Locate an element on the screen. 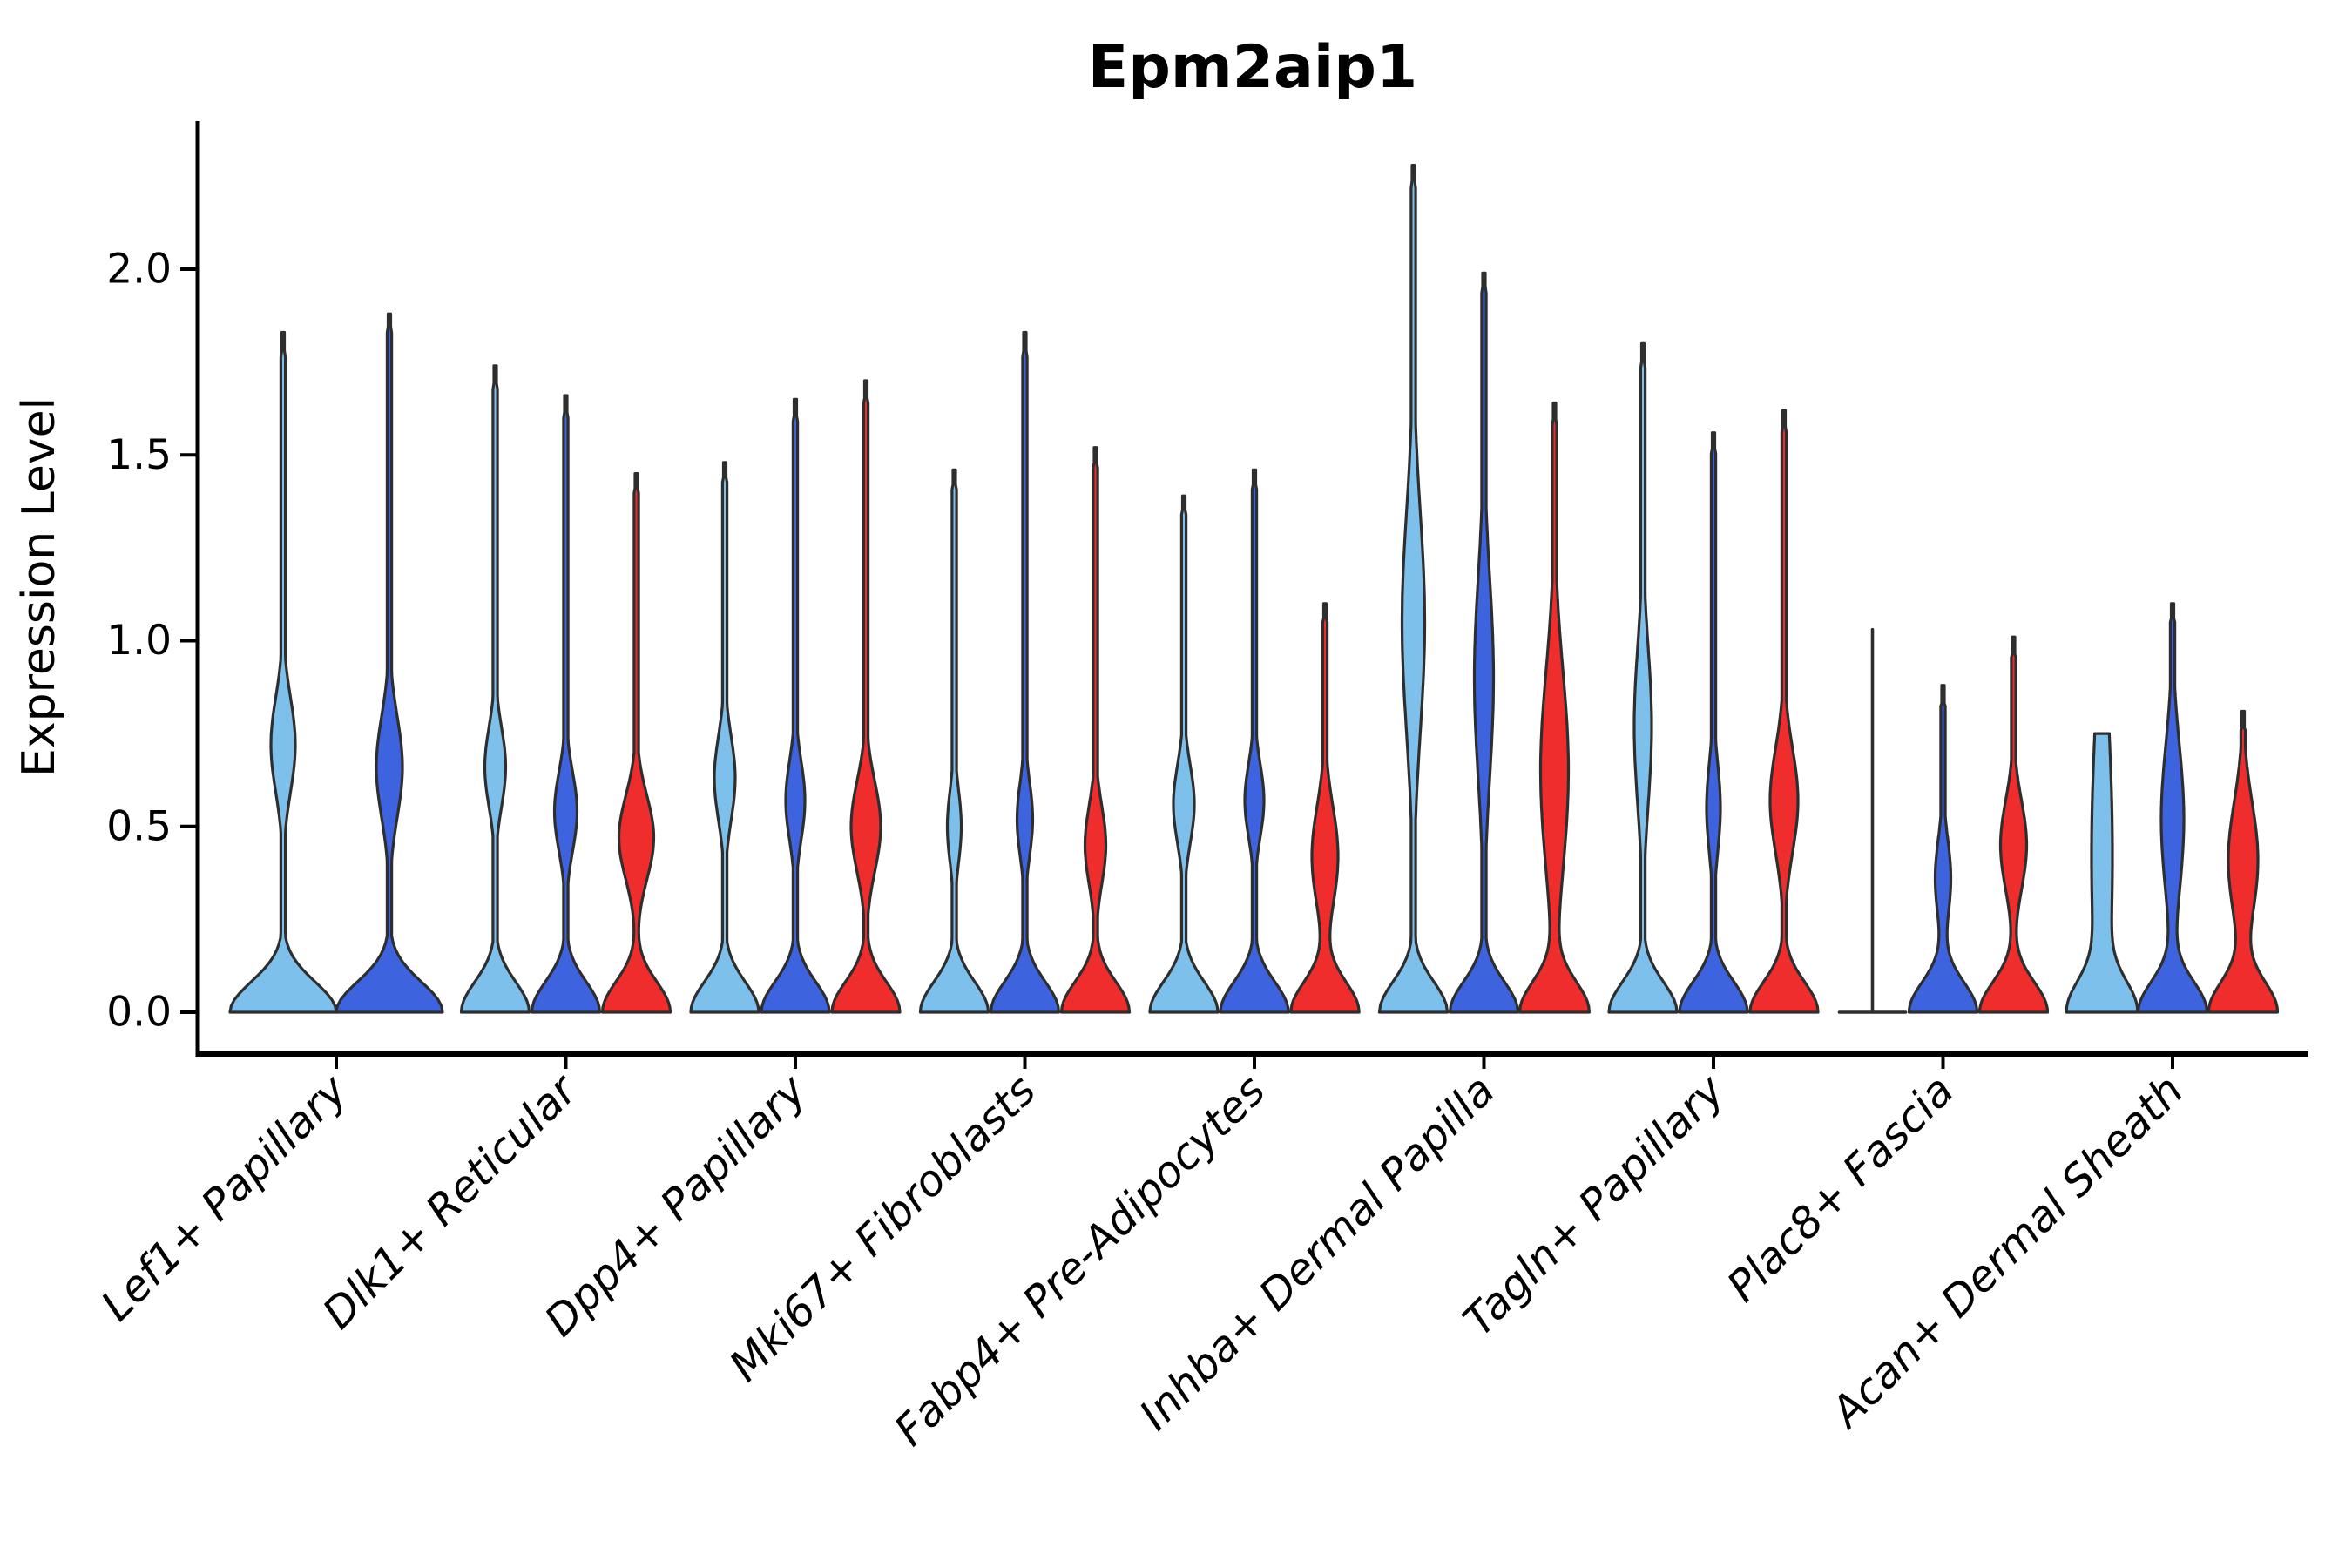 Image resolution: width=2352 pixels, height=1568 pixels. violin-plac8-fascia-dark_blue is located at coordinates (1943, 849).